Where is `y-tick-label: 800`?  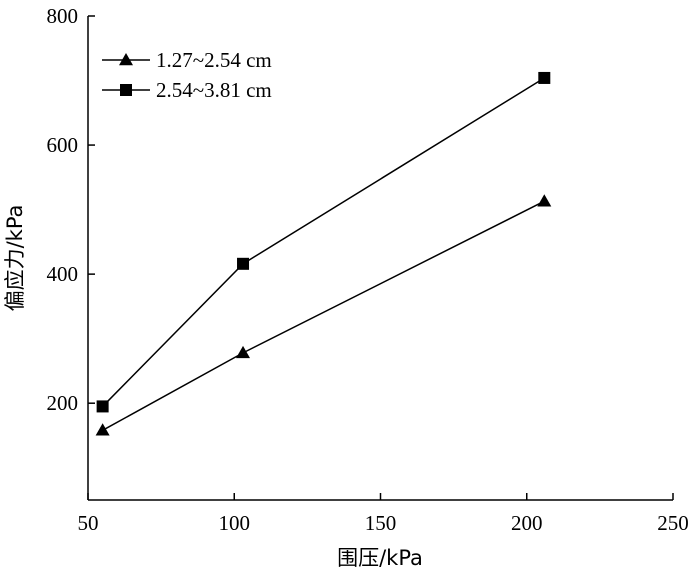
y-tick-label: 800 is located at coordinates (63, 16).